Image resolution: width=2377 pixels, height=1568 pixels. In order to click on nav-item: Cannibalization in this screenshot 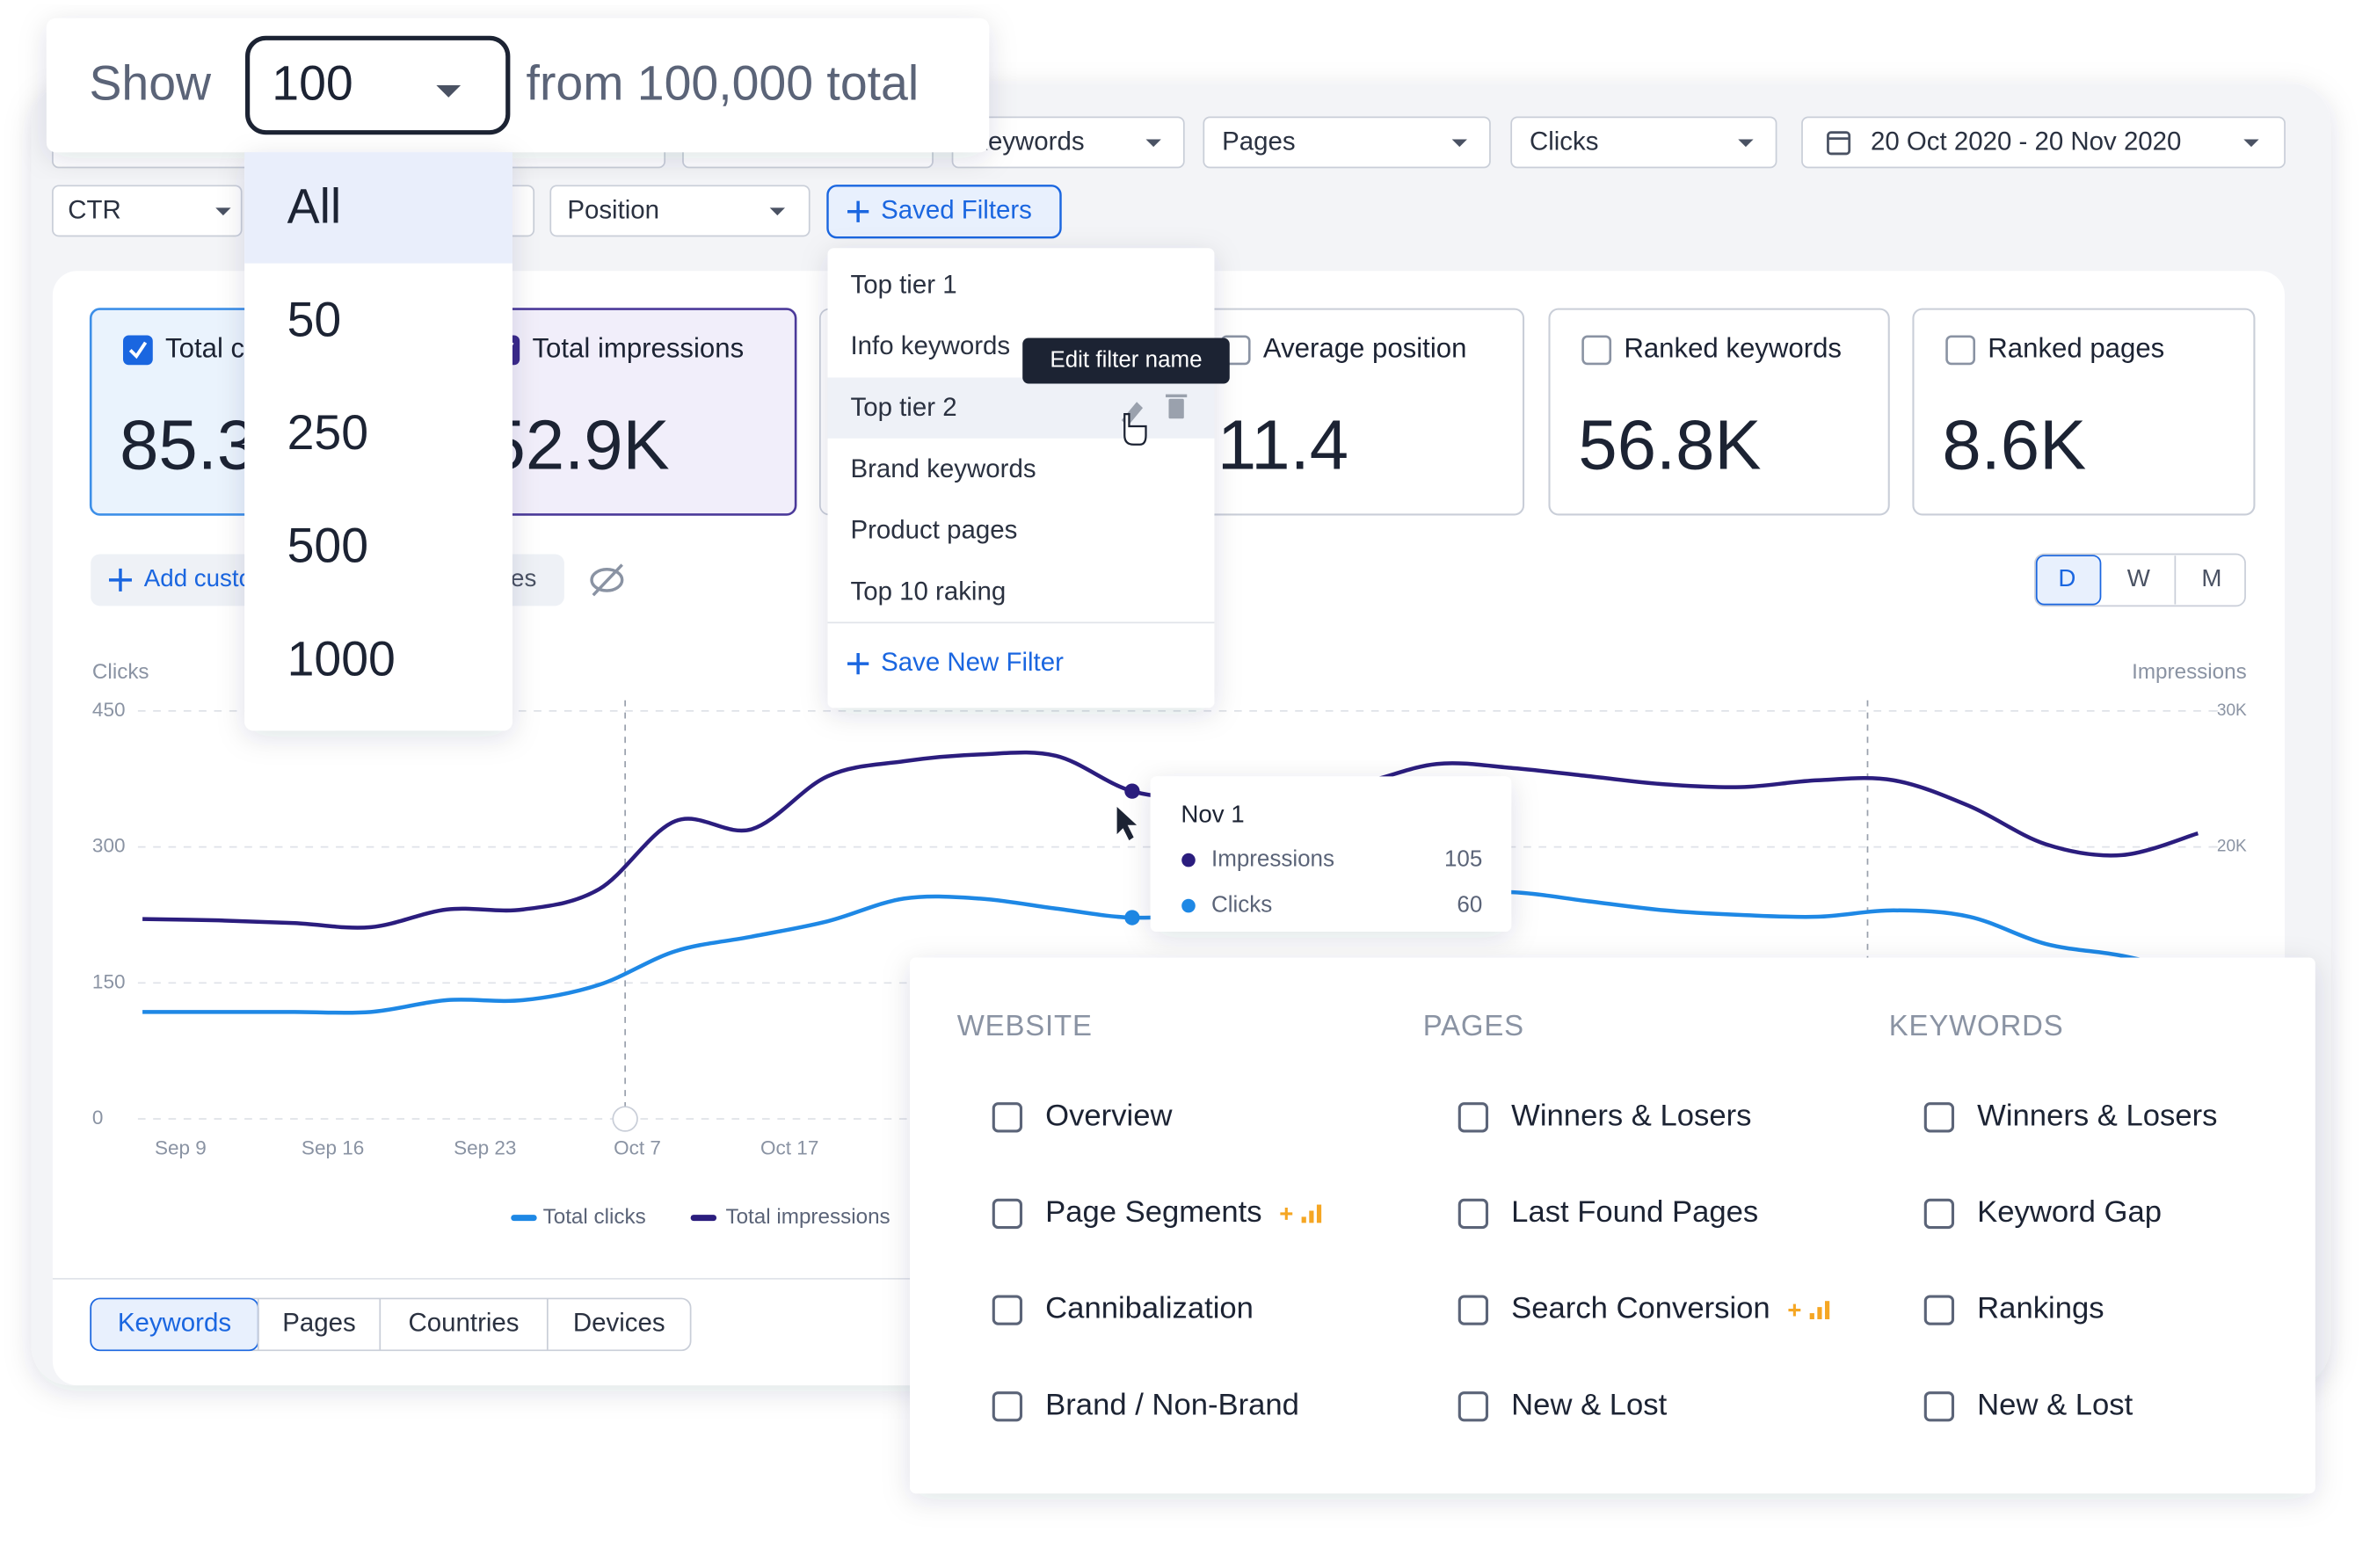, I will do `click(1149, 1308)`.